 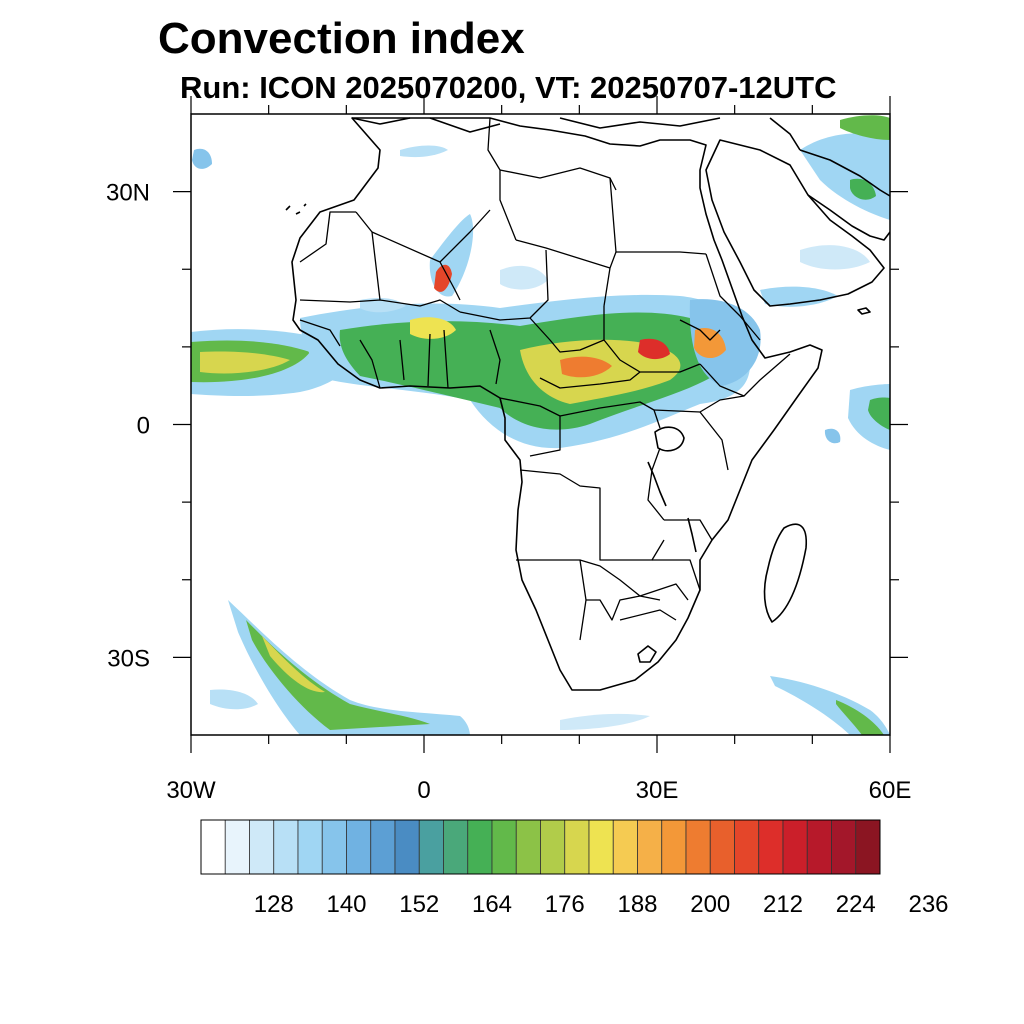 What do you see at coordinates (864, 311) in the screenshot?
I see `socotra` at bounding box center [864, 311].